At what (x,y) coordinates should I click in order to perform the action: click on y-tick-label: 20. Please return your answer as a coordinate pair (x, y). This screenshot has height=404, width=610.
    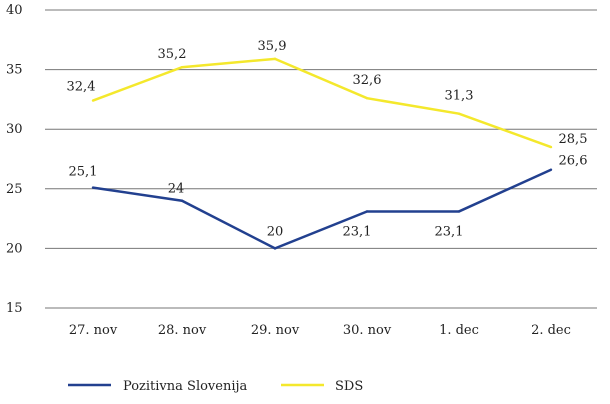
    Looking at the image, I should click on (14, 248).